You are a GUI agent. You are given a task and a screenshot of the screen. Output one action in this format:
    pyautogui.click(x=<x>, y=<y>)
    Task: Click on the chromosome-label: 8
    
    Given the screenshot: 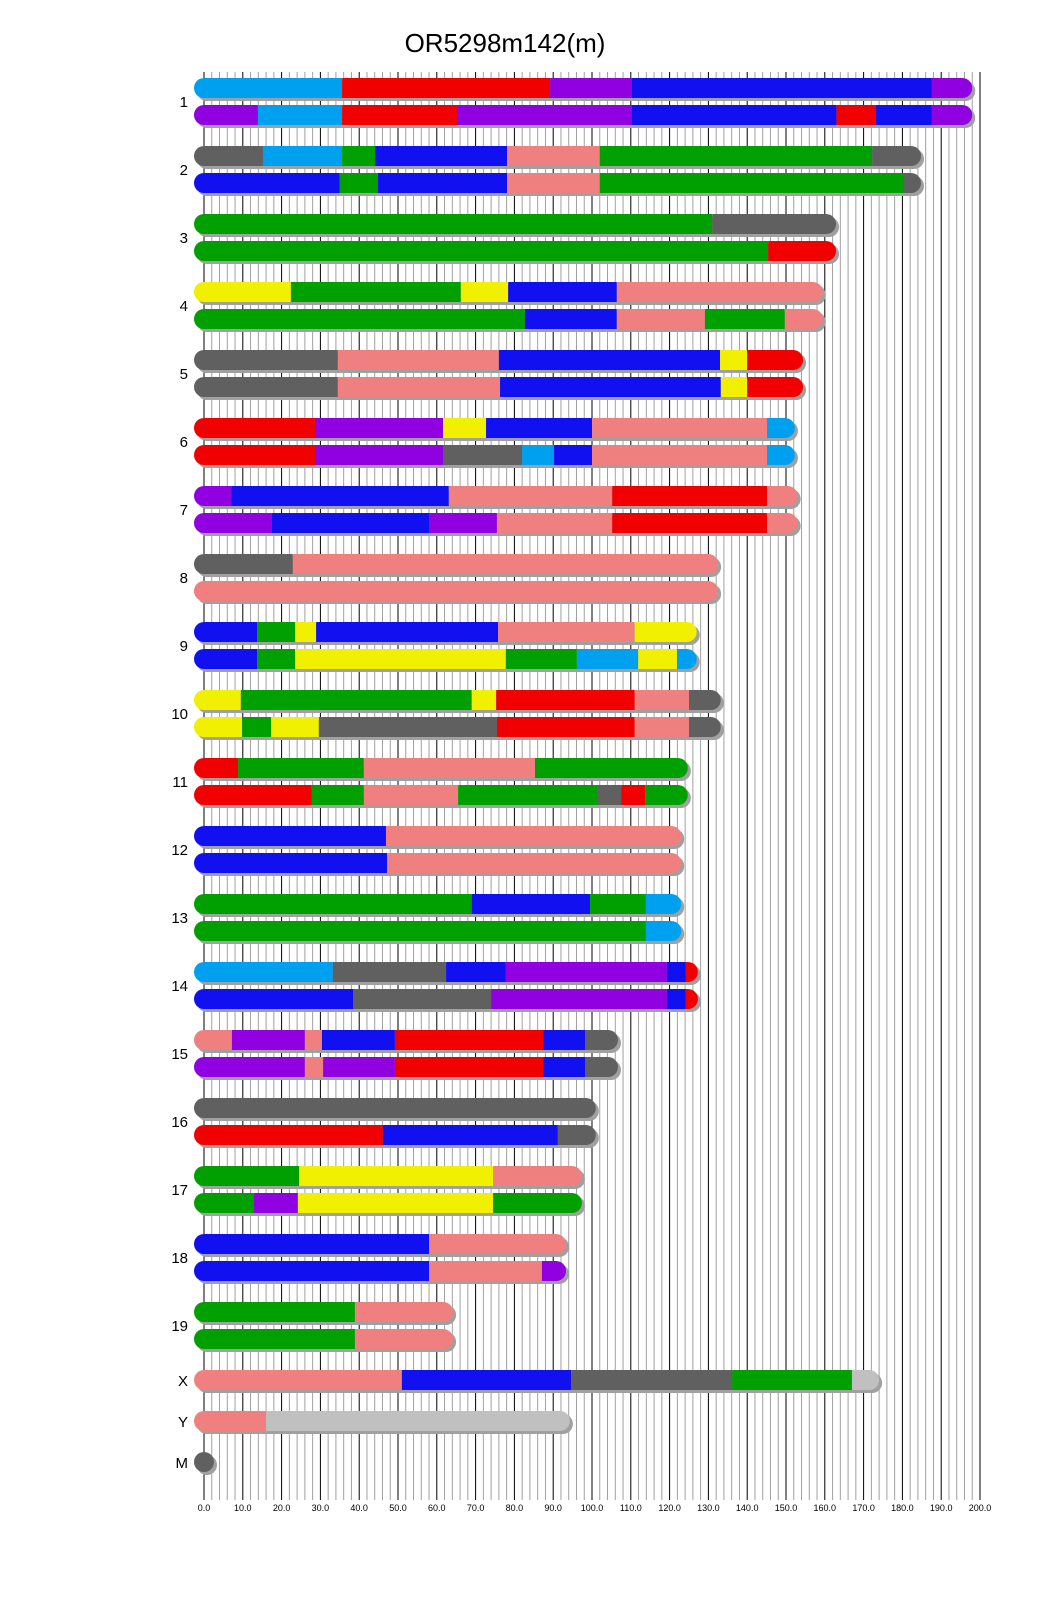 What is the action you would take?
    pyautogui.click(x=184, y=578)
    